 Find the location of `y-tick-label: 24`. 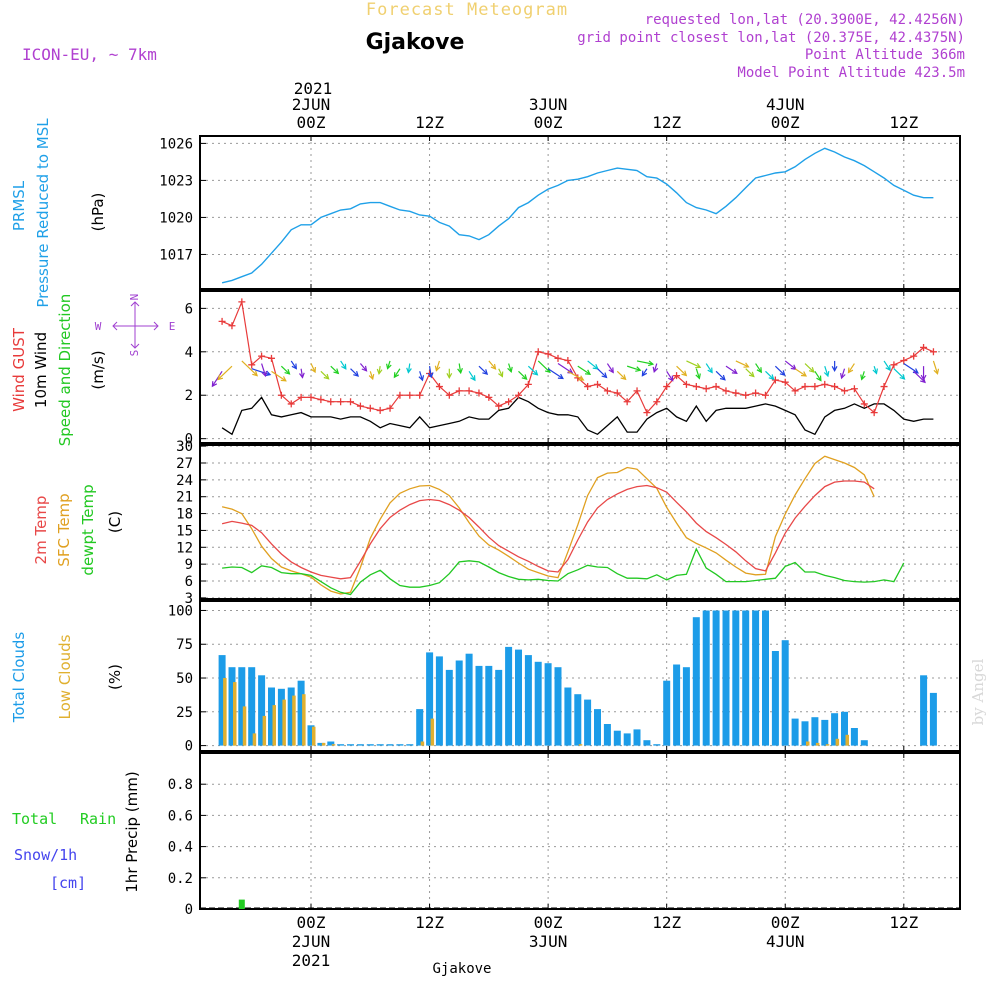

y-tick-label: 24 is located at coordinates (184, 481).